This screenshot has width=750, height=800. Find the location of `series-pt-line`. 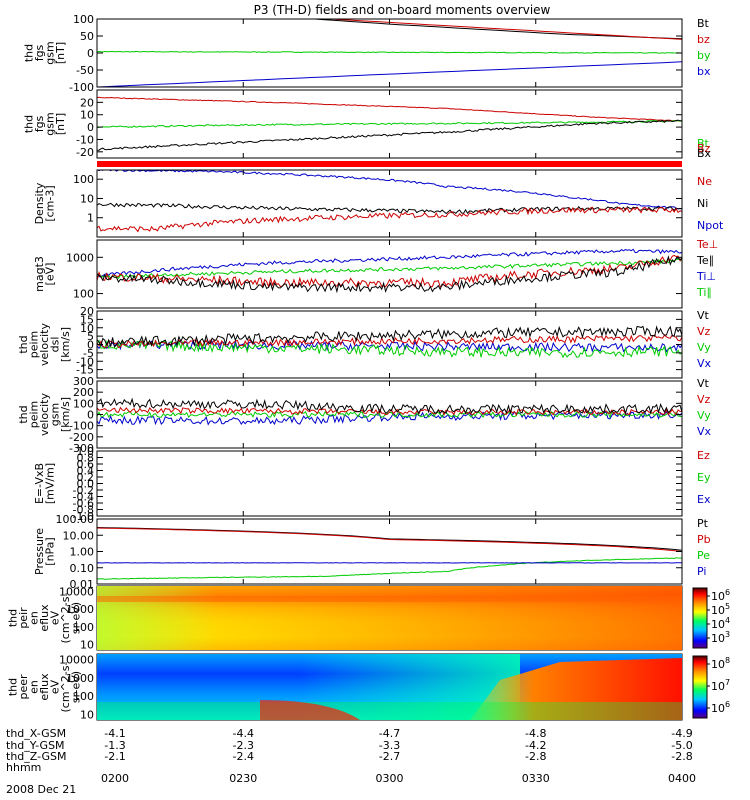

series-pt-line is located at coordinates (389, 539).